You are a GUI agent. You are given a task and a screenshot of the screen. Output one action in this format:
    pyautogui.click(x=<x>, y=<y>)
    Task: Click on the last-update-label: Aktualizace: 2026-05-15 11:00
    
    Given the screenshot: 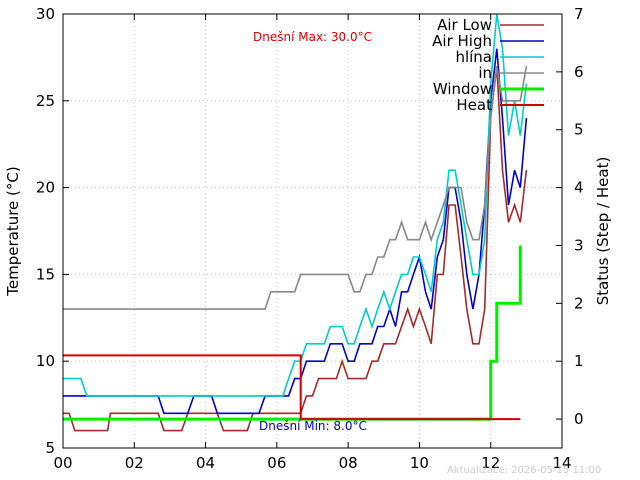 What is the action you would take?
    pyautogui.click(x=524, y=470)
    